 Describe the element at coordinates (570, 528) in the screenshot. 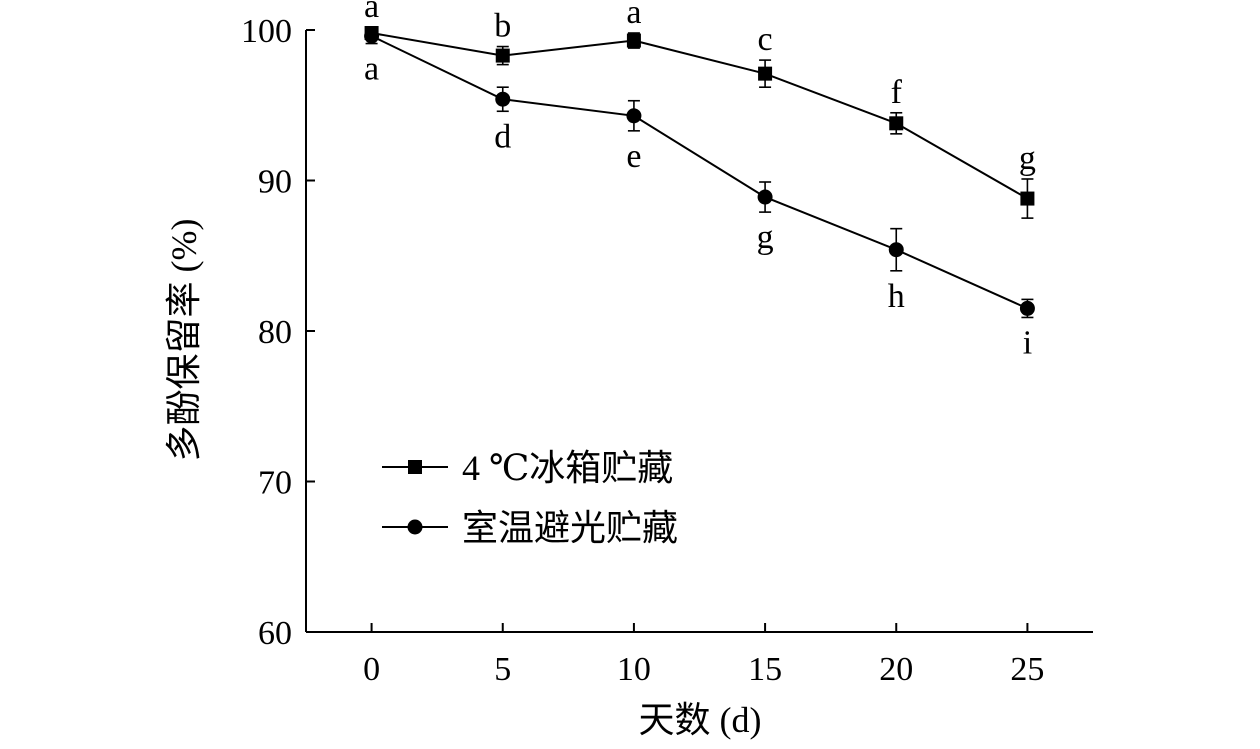

I see `legend-label: 室温避光贮藏` at that location.